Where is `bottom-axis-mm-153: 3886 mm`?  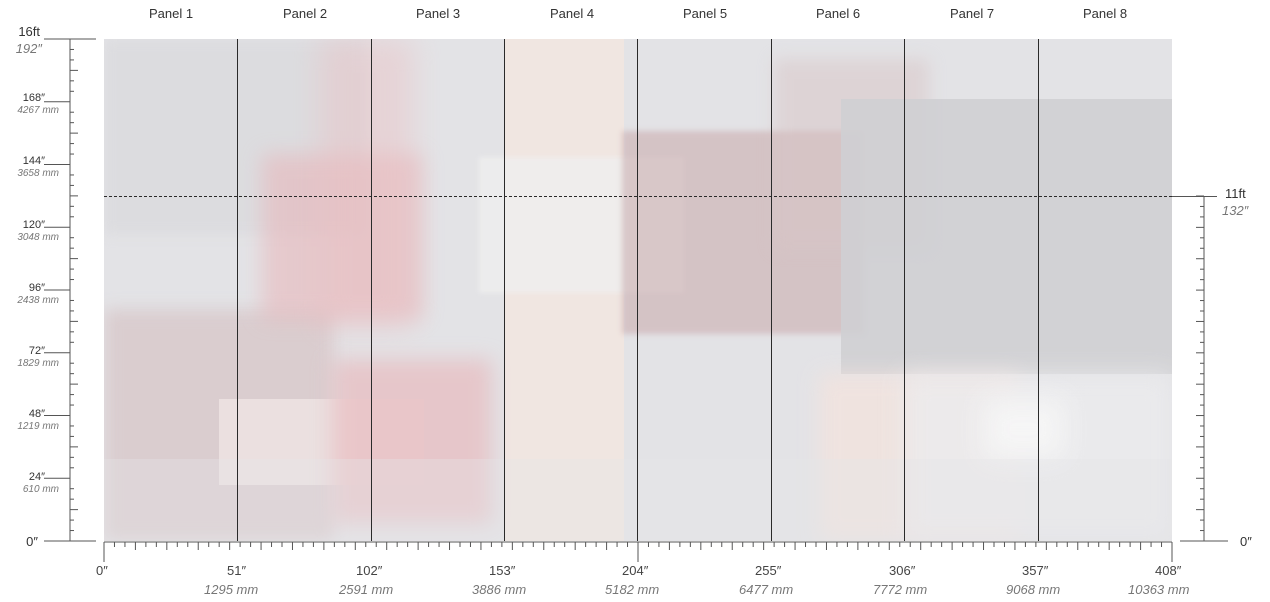
bottom-axis-mm-153: 3886 mm is located at coordinates (499, 589).